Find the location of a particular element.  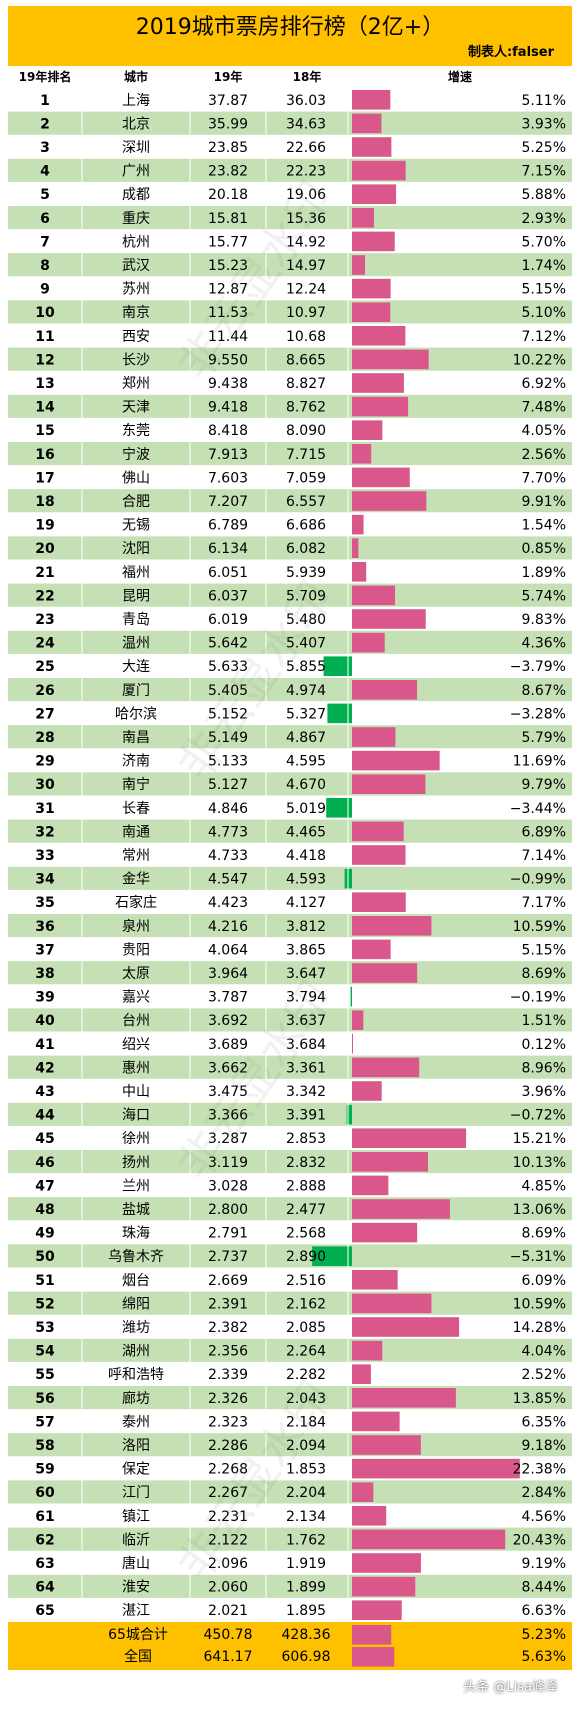

growth-label: −3.28% is located at coordinates (538, 714).